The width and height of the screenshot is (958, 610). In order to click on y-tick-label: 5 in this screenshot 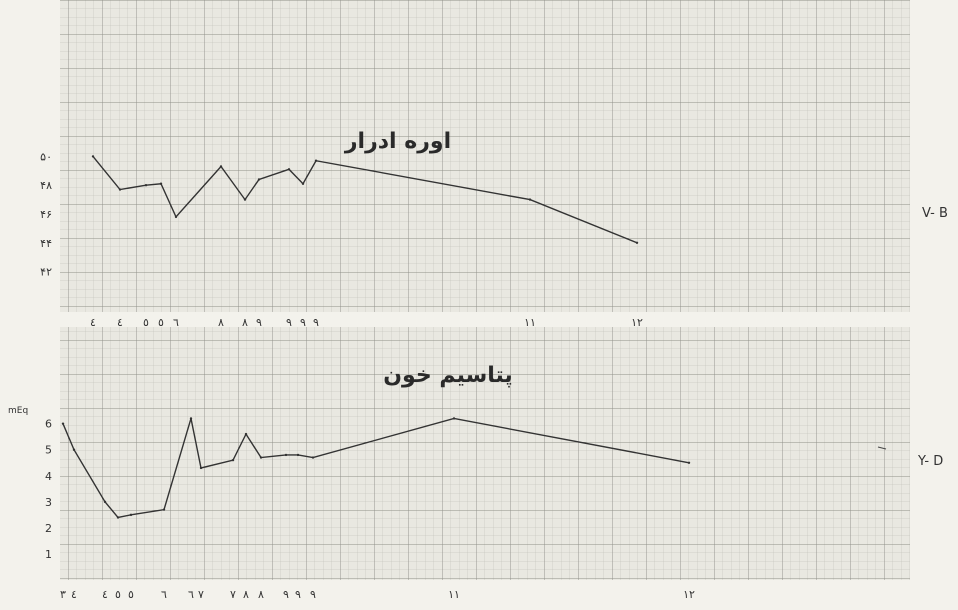, I will do `click(48, 450)`.